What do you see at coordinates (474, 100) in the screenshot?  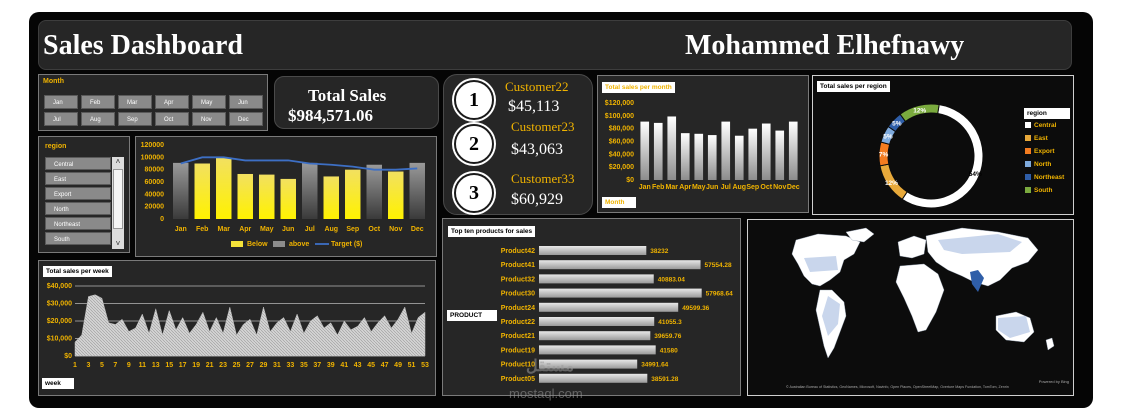 I see `rank-badge-1: 1` at bounding box center [474, 100].